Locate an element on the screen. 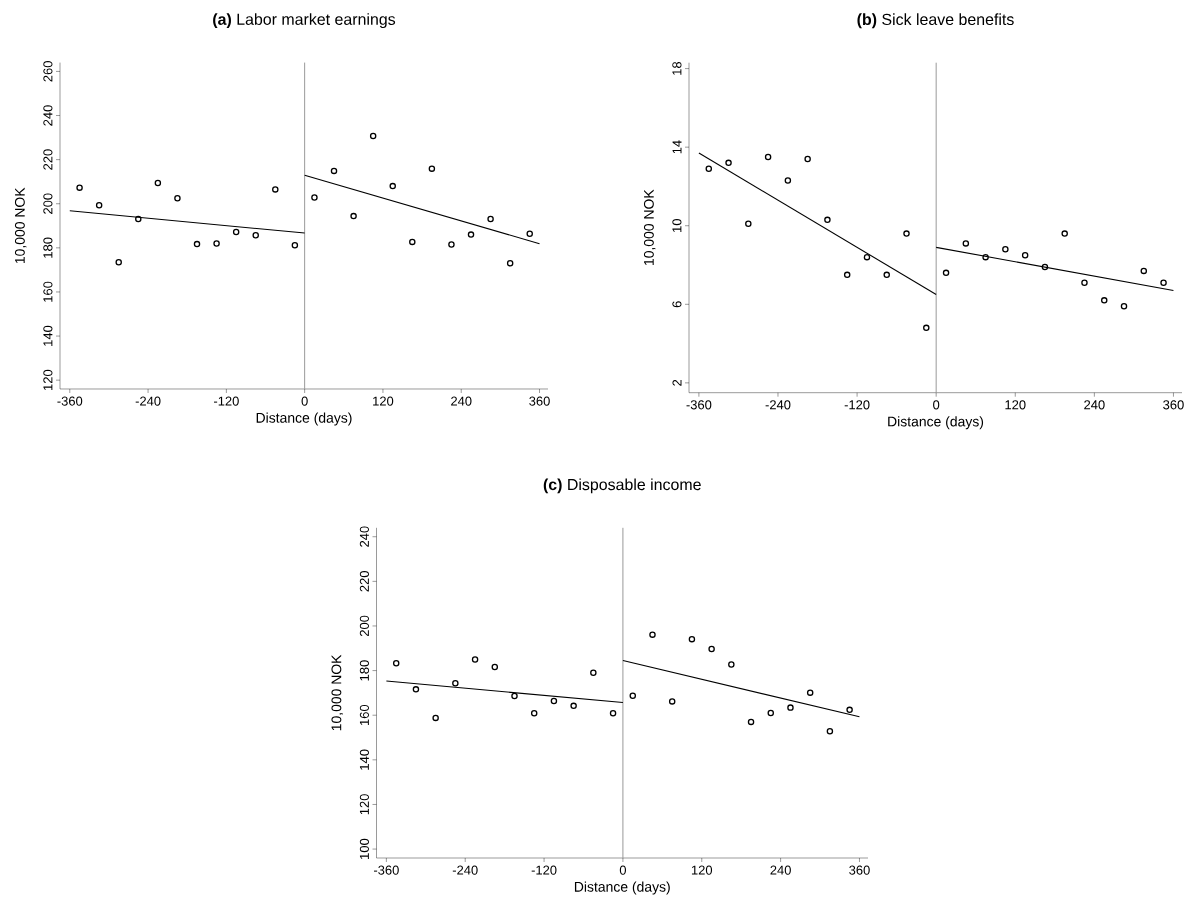 This screenshot has height=913, width=1187. y-tick-label: 100 is located at coordinates (364, 848).